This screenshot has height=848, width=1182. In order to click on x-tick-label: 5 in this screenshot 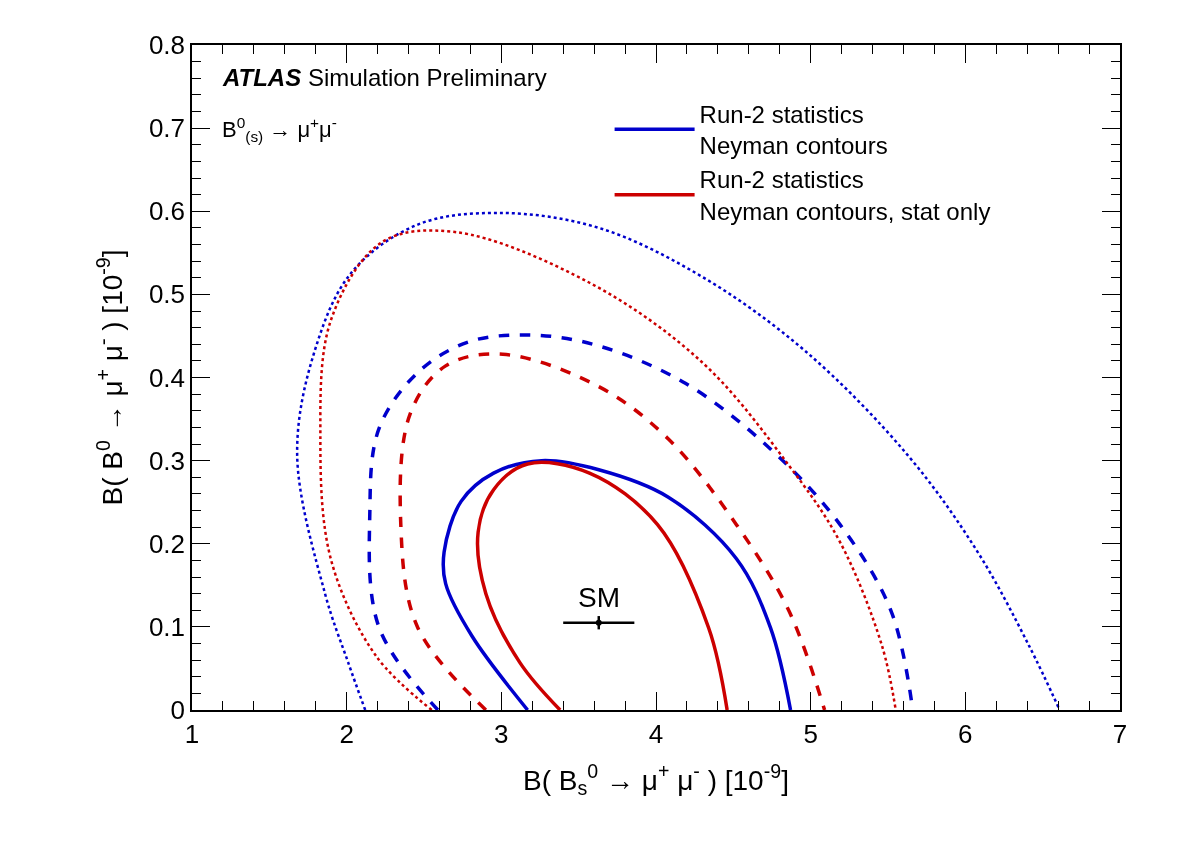, I will do `click(810, 733)`.